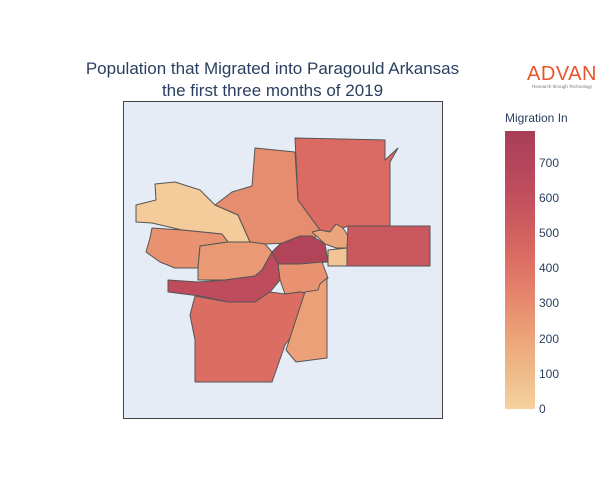 Image resolution: width=600 pixels, height=500 pixels. Describe the element at coordinates (330, 236) in the screenshot. I see `region-central-east-small` at that location.